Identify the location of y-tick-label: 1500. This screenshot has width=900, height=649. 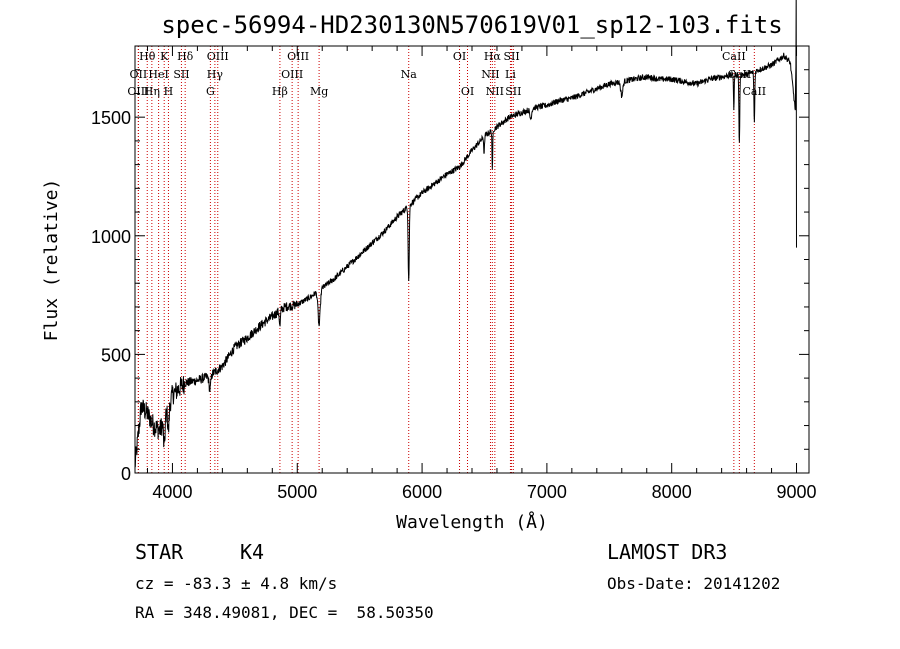
(111, 118).